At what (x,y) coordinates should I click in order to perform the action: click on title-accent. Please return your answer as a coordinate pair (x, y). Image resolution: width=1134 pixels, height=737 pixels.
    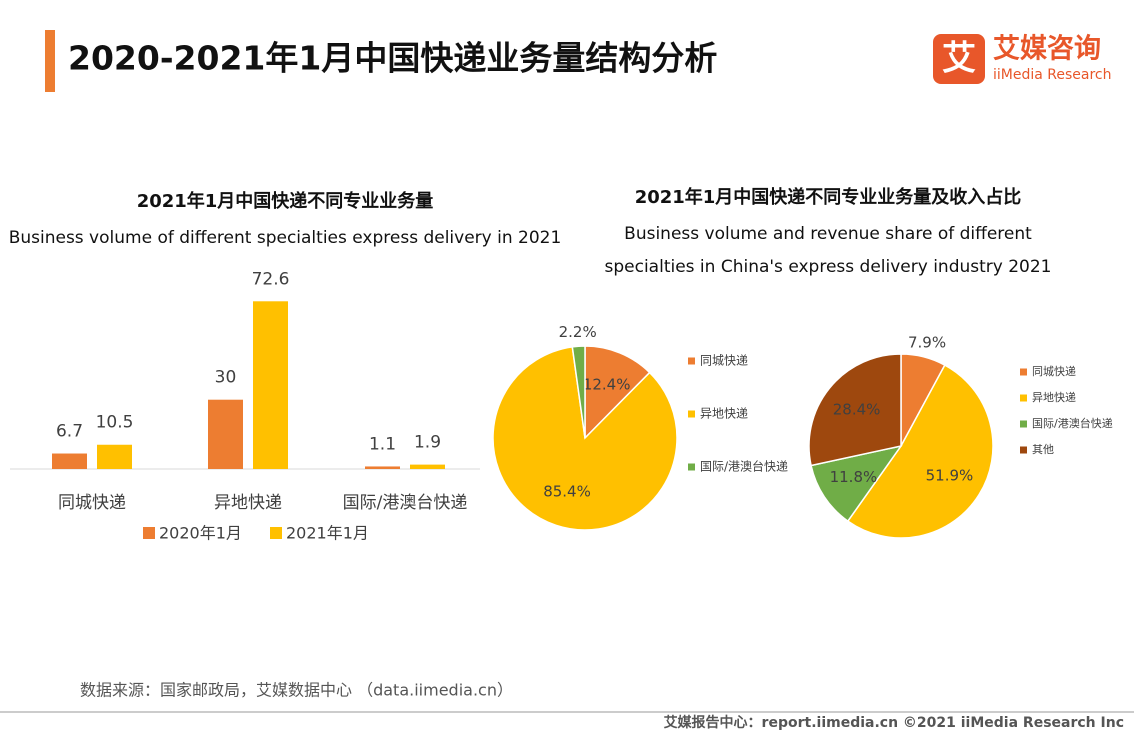
    Looking at the image, I should click on (50, 61).